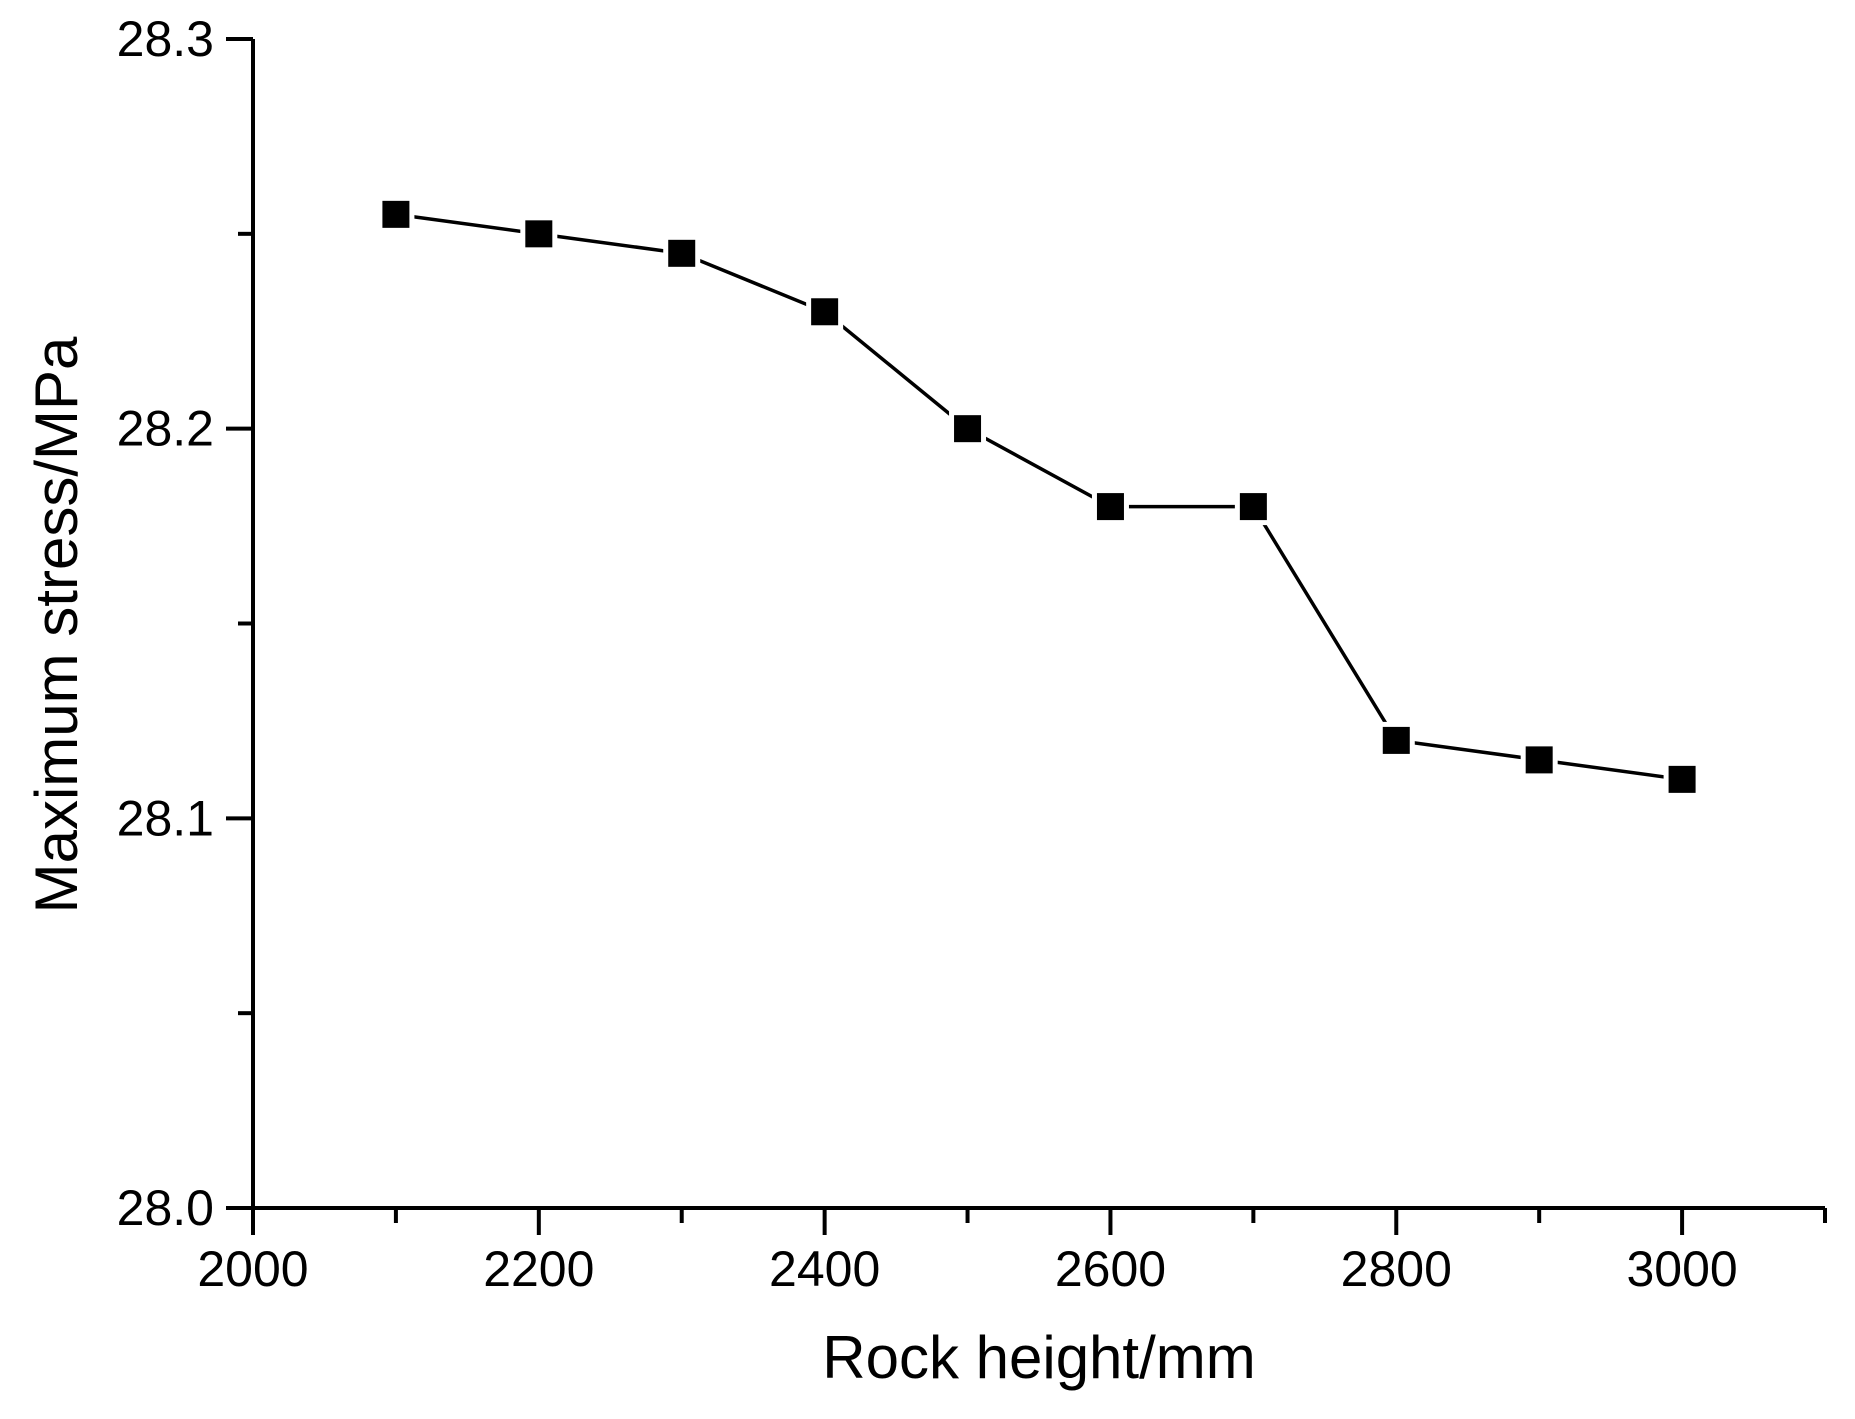  Describe the element at coordinates (165, 39) in the screenshot. I see `y-tick-label: 28.3` at that location.